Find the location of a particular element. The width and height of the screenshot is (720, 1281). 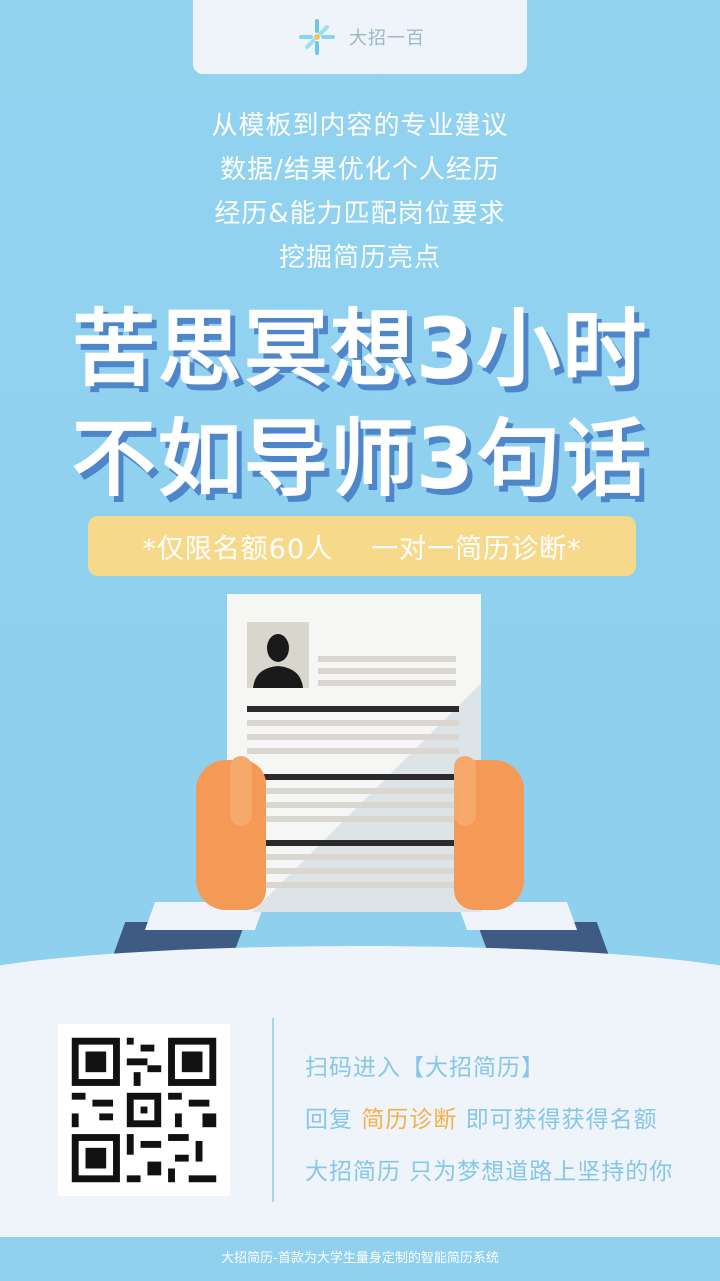

cta-slogan: 大招简历 只为梦想道路上坚持的你 is located at coordinates (489, 1172).